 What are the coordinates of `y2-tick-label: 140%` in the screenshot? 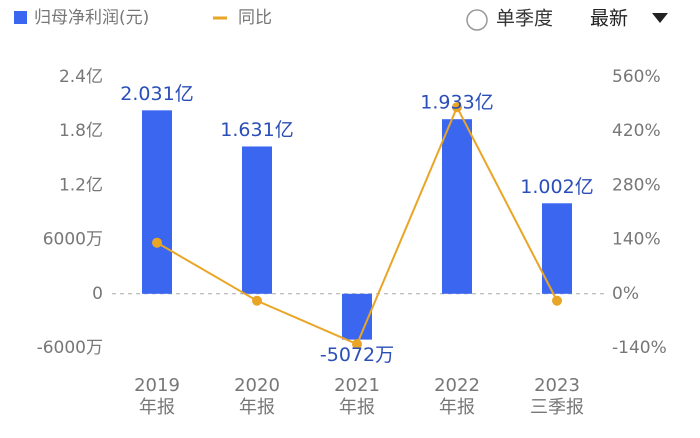 It's located at (636, 240).